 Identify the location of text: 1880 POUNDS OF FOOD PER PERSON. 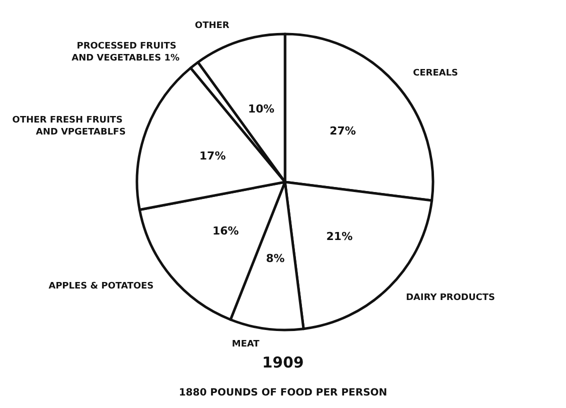
(283, 393).